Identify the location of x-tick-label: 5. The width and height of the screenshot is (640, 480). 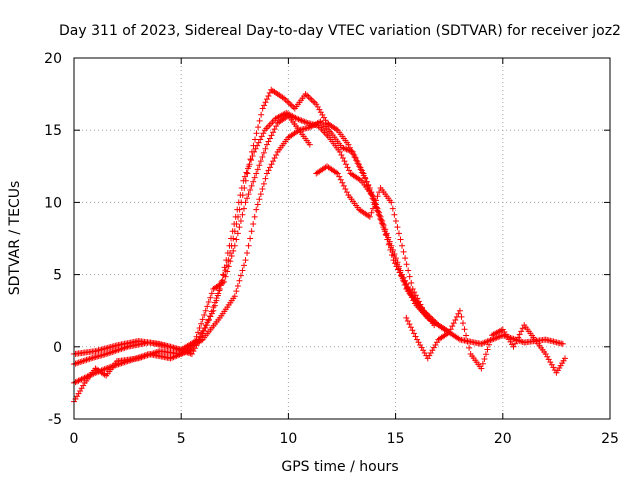
(181, 439).